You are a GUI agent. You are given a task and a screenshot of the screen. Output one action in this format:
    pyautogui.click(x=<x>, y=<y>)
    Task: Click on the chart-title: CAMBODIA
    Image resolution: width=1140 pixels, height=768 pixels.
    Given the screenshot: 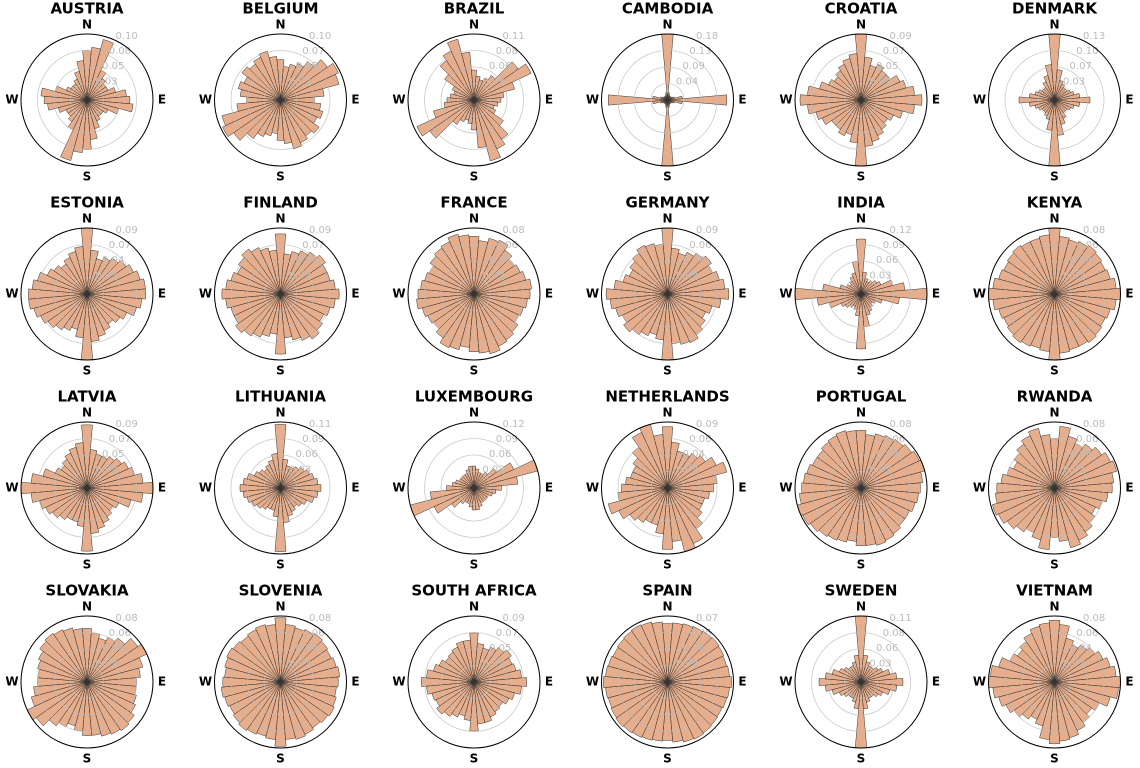 What is the action you would take?
    pyautogui.click(x=668, y=9)
    